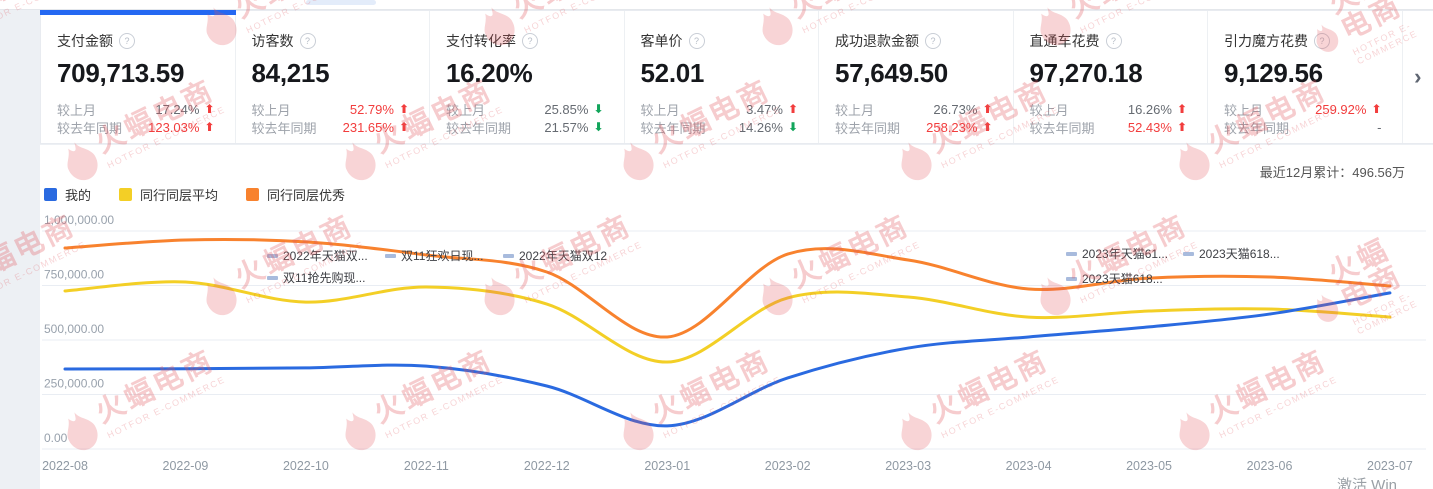 The height and width of the screenshot is (489, 1433). I want to click on metric-title-text: 直通车花费, so click(1064, 41).